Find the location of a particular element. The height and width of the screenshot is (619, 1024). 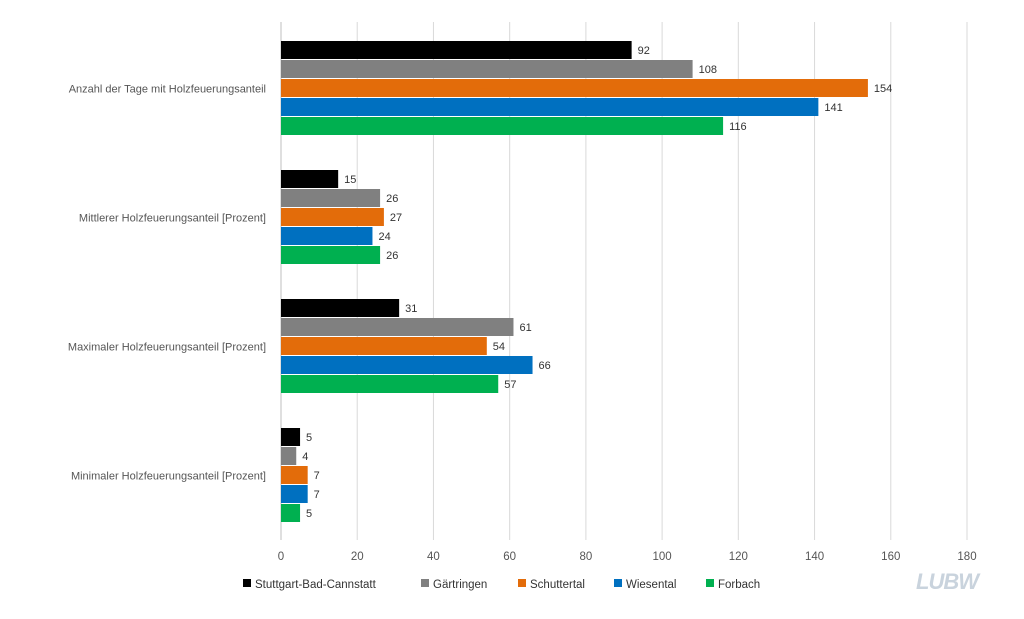

x-tick-label: 20 is located at coordinates (357, 557).